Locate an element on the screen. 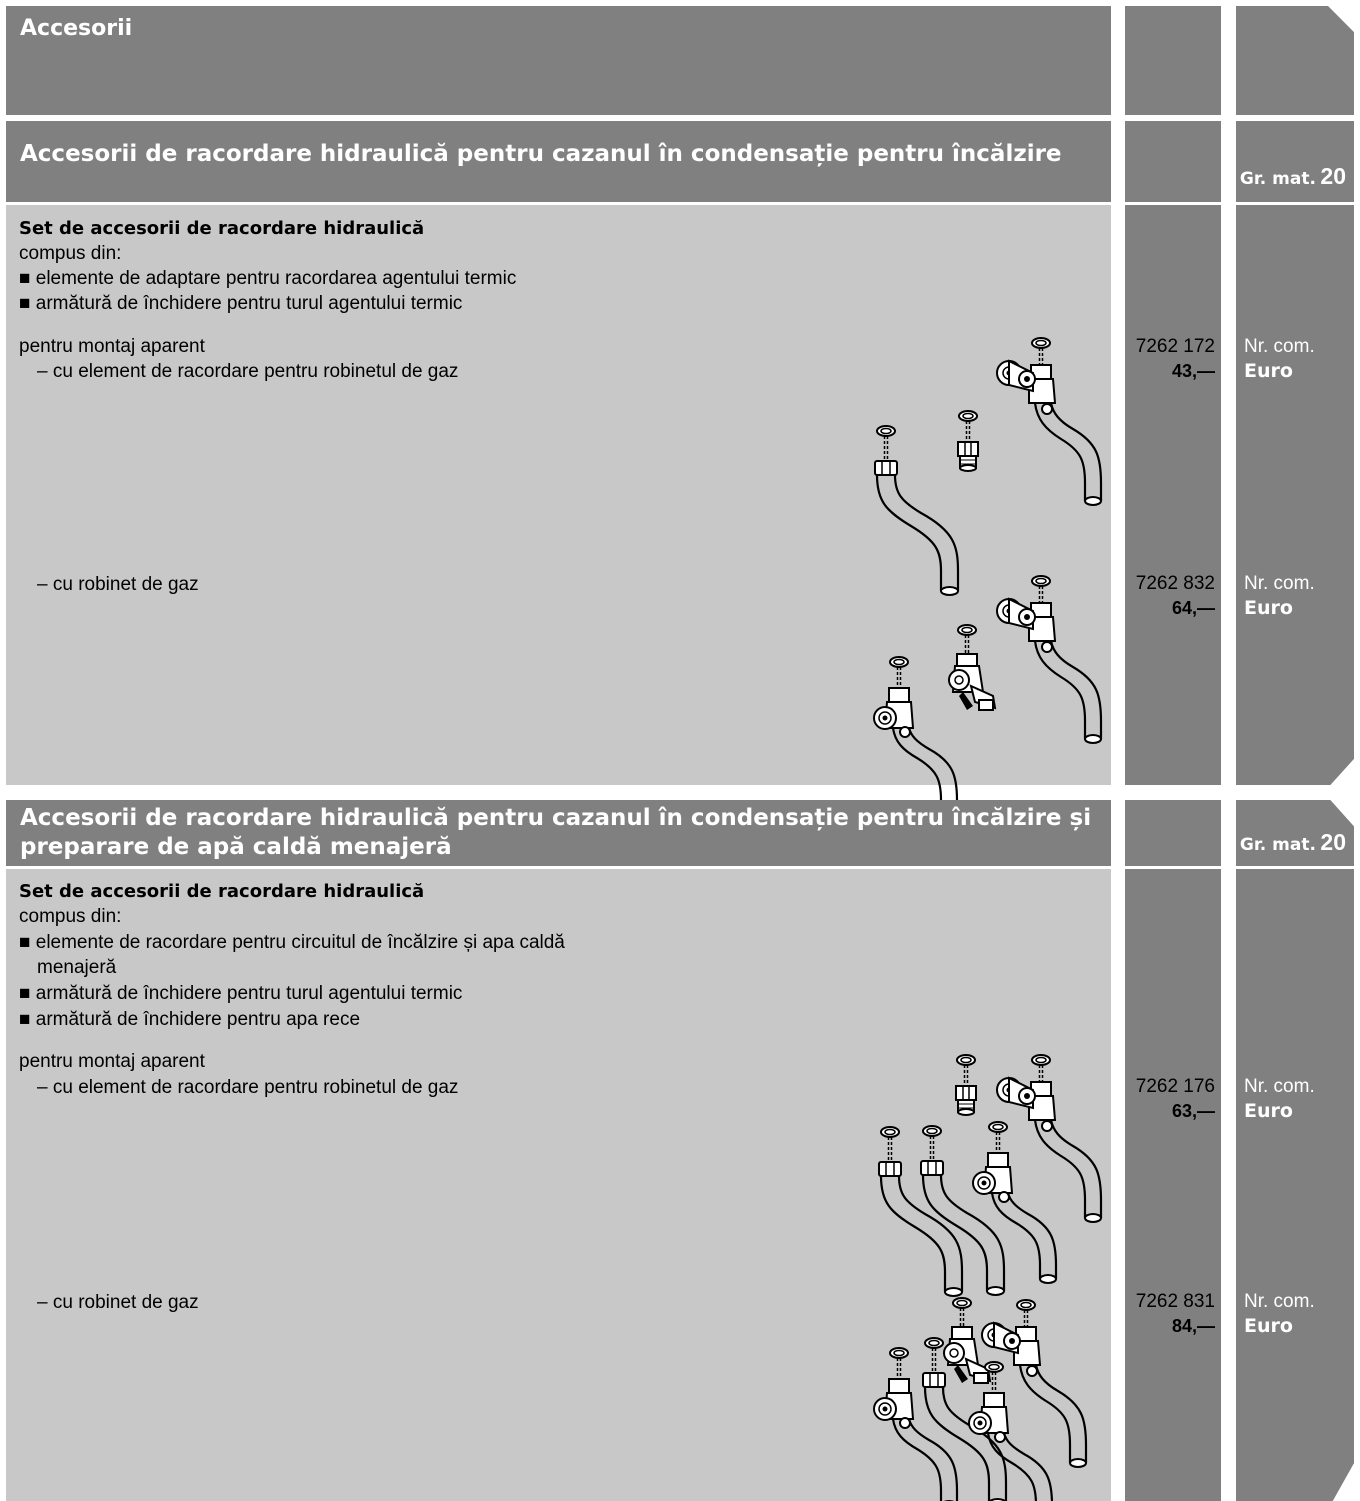 Image resolution: width=1360 pixels, height=1501 pixels. section2-item-2-label: – cu robinet de gaz is located at coordinates (118, 1302).